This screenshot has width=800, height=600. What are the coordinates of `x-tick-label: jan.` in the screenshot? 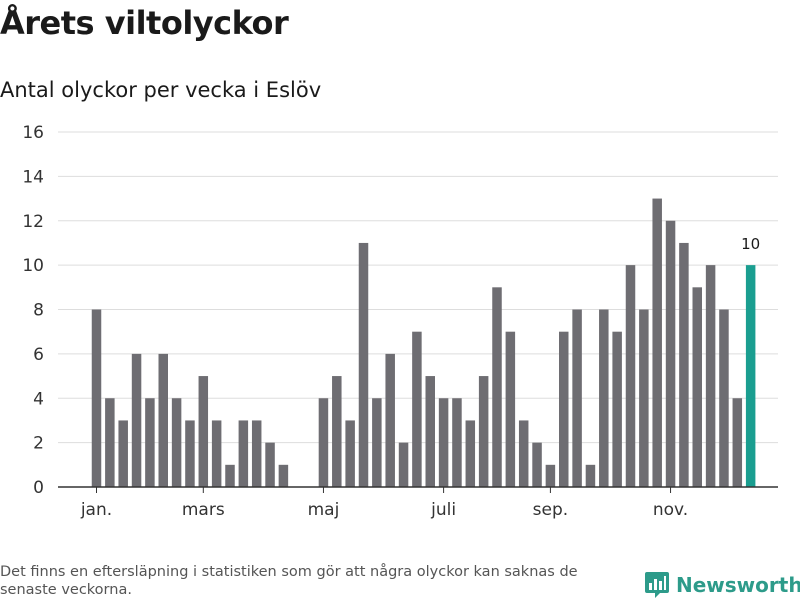 It's located at (96, 510).